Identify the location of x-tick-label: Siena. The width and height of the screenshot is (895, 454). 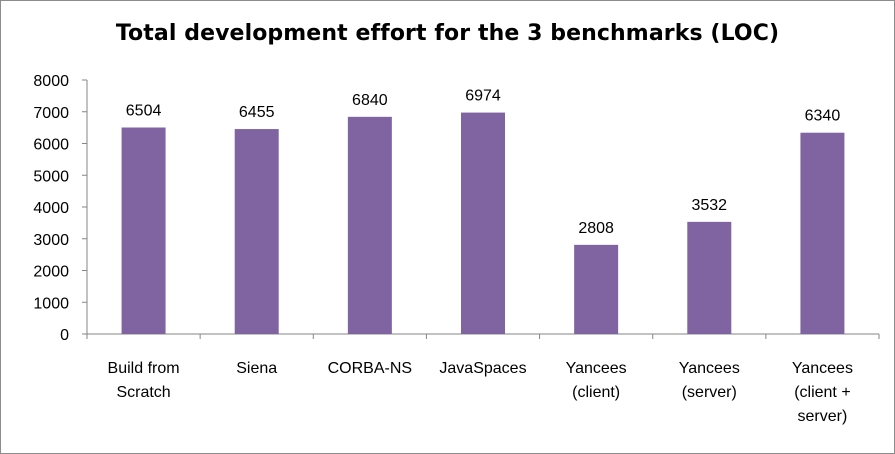
(256, 368).